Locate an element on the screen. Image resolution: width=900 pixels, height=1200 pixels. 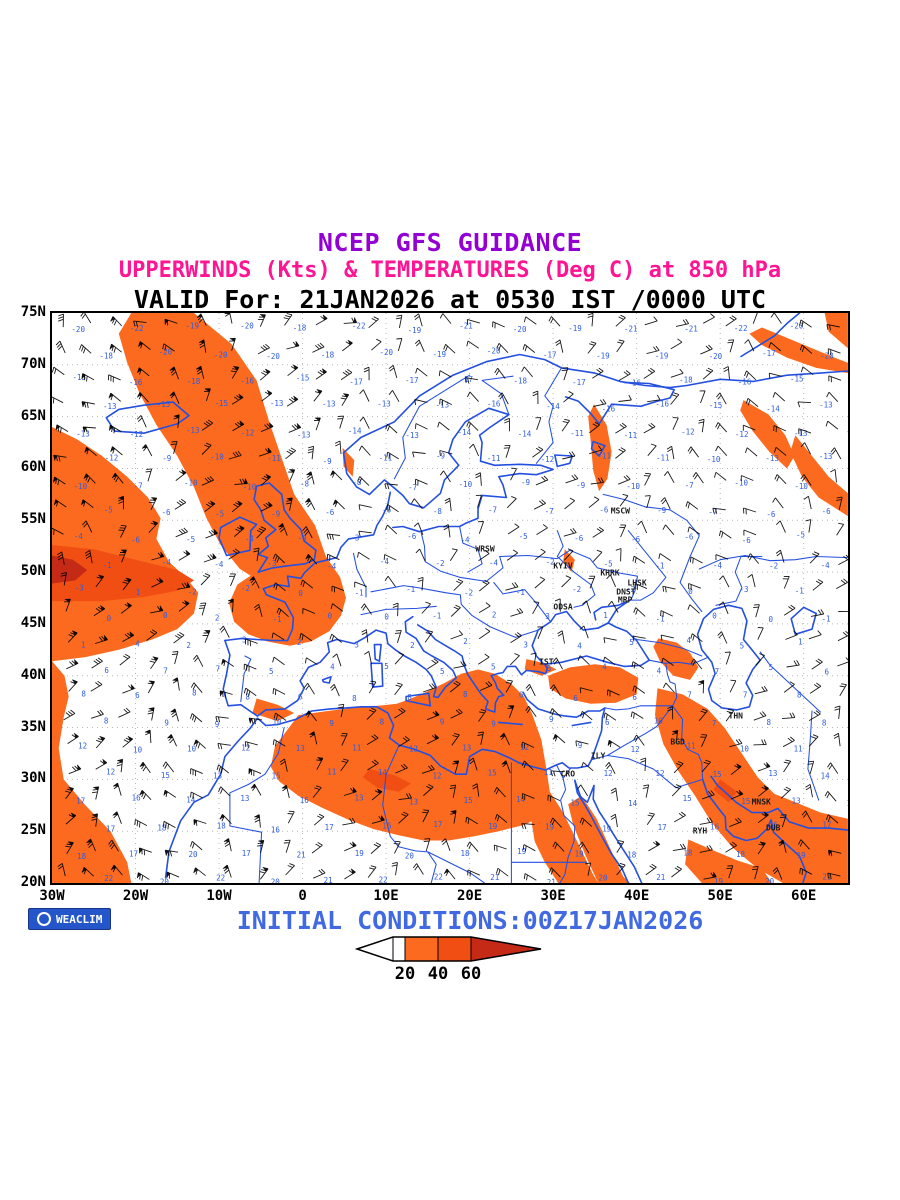
lat-tick-label: 70N is located at coordinates (33, 363).